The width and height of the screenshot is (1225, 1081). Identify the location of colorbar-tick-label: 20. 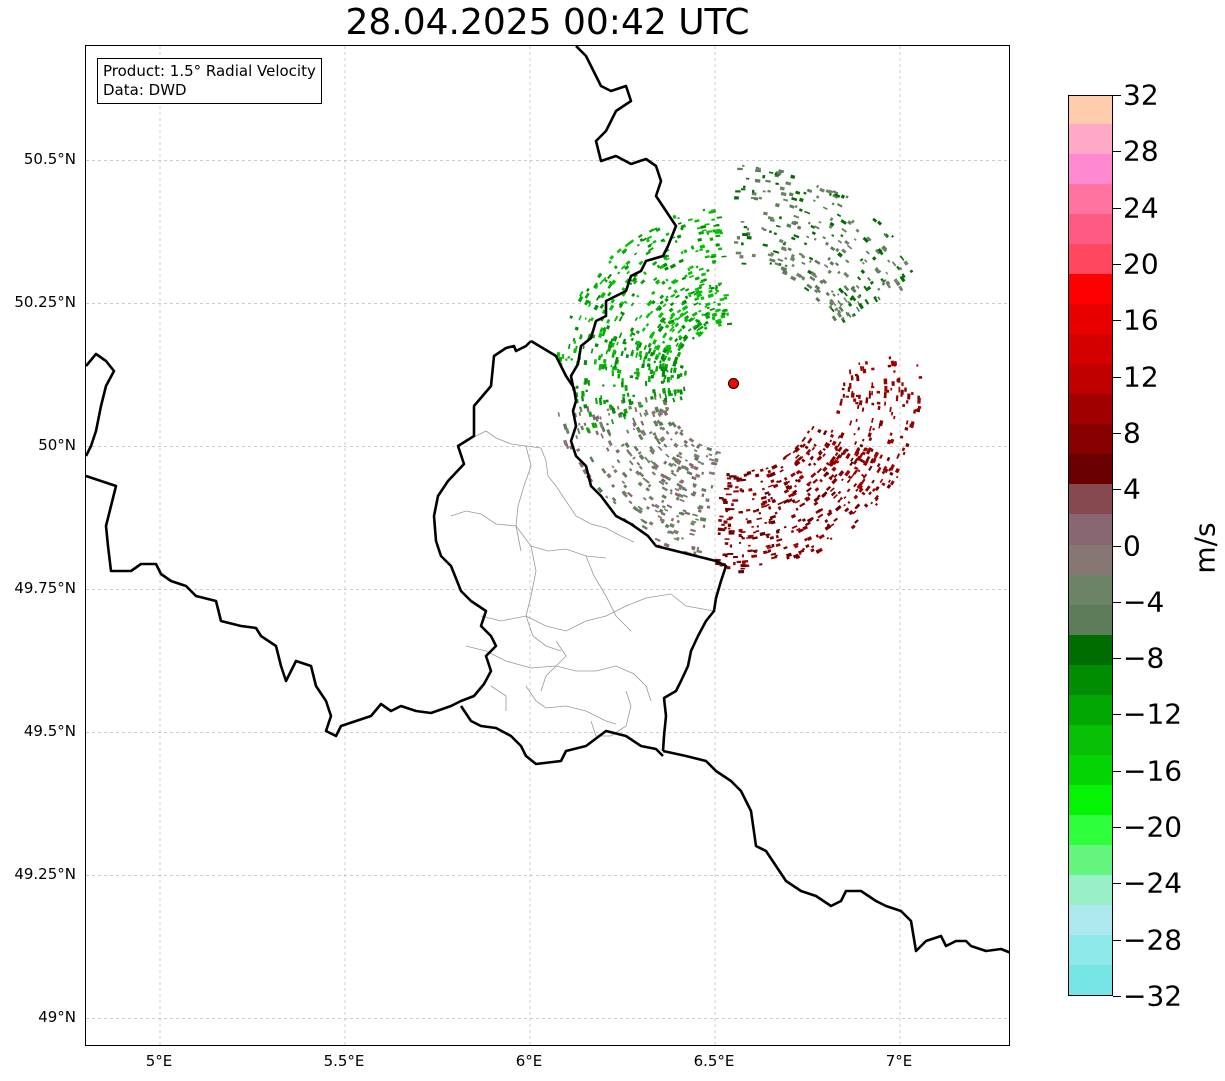
(1141, 264).